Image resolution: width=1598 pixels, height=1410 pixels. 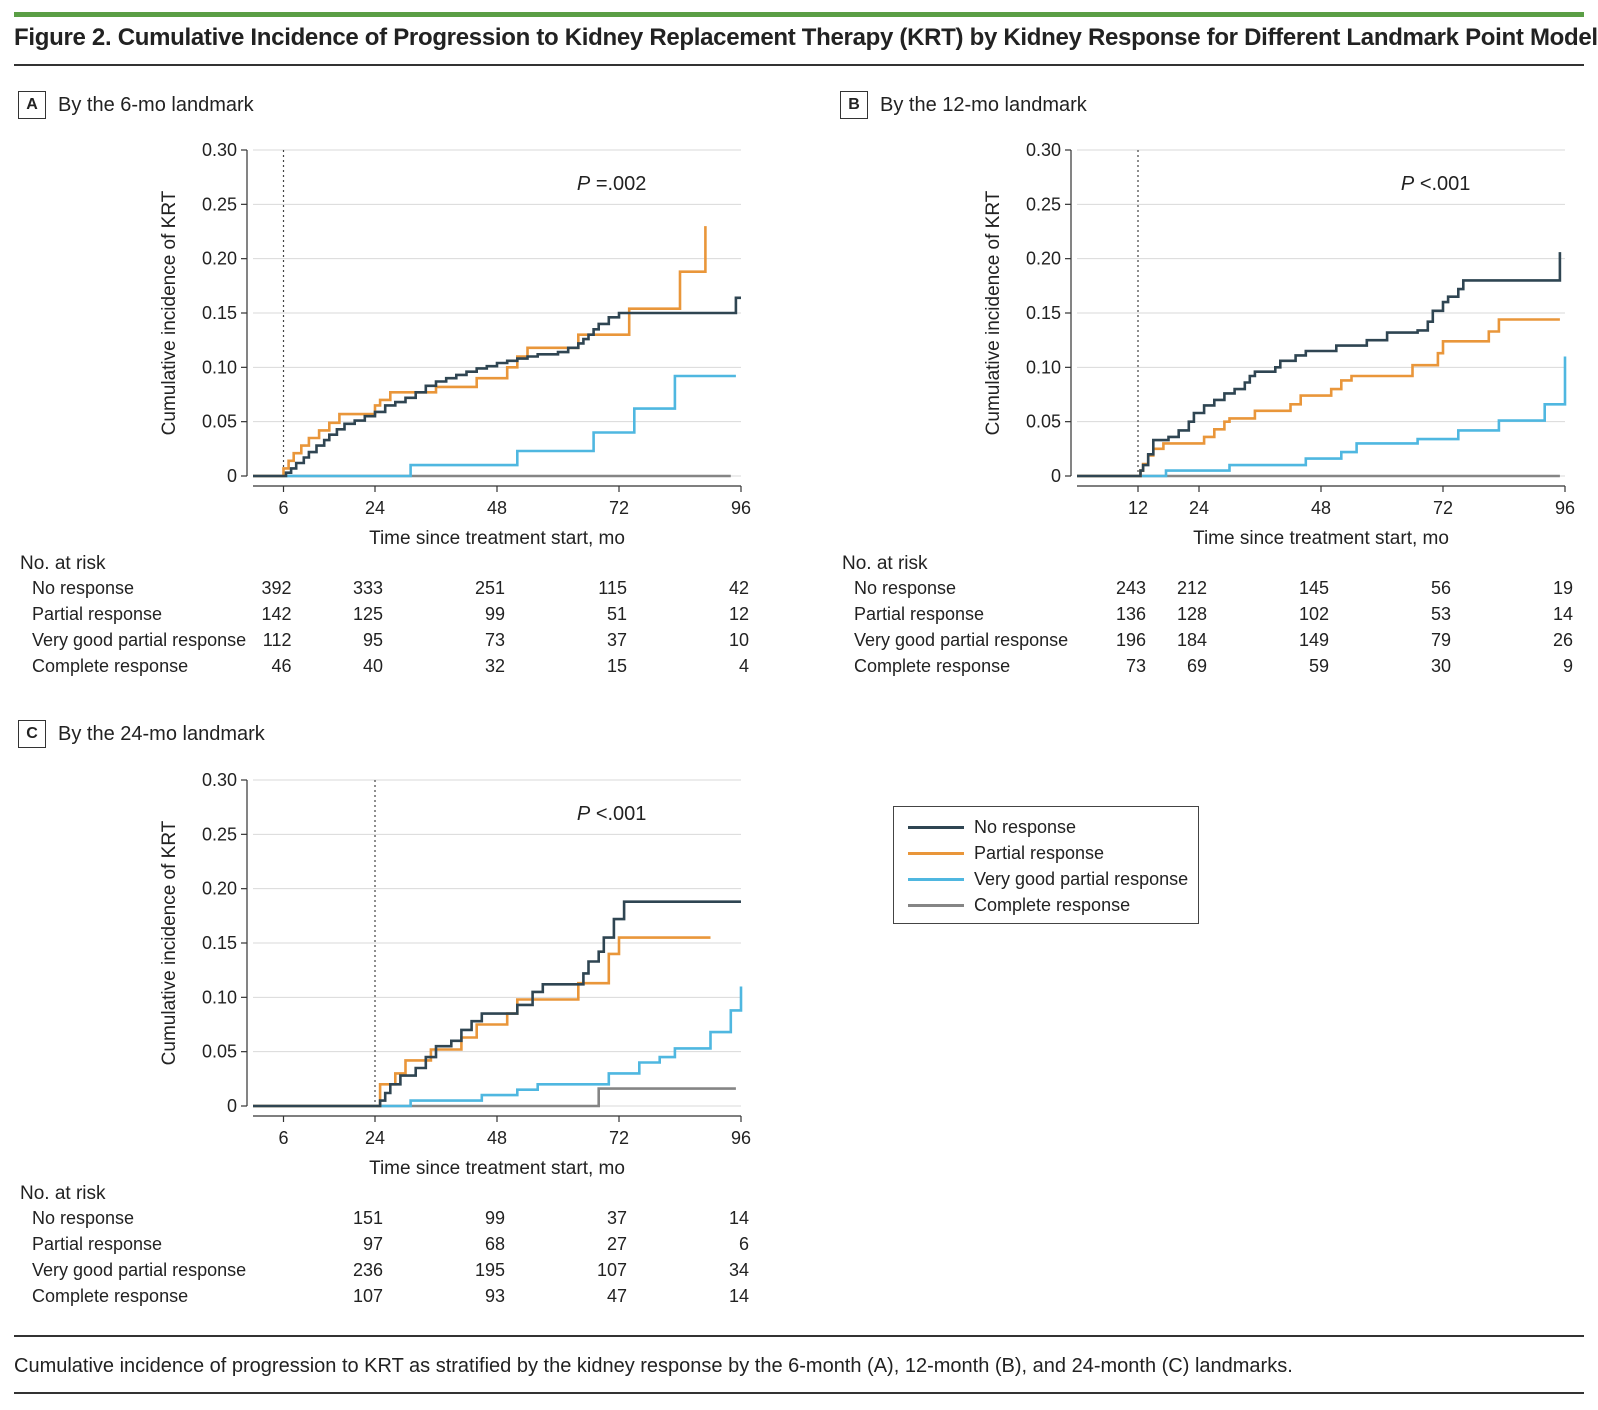 I want to click on panel-b-heading: B By the 12-mo landmark, so click(x=963, y=105).